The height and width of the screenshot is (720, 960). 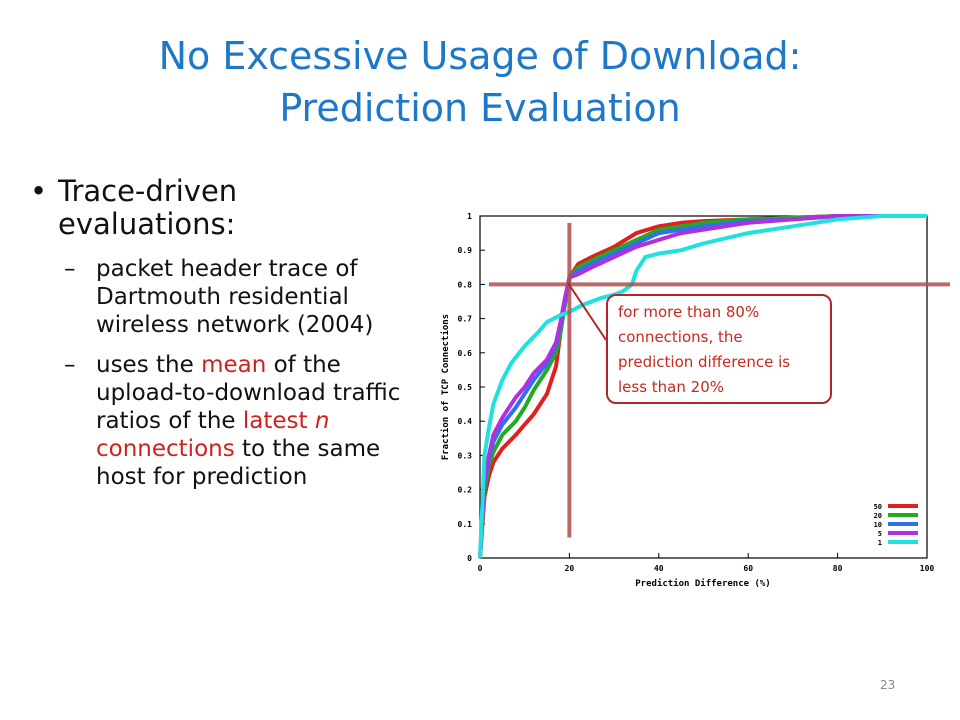 What do you see at coordinates (748, 568) in the screenshot?
I see `x-tick-label: 60` at bounding box center [748, 568].